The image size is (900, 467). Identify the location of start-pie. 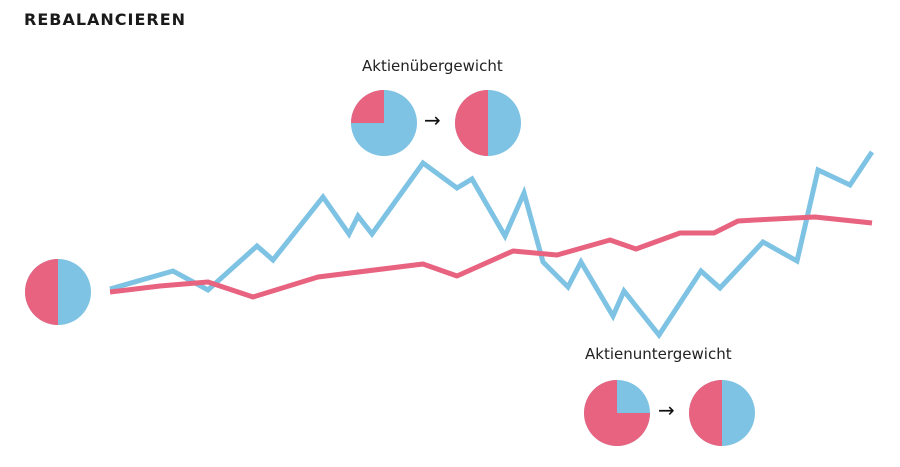
(58, 292).